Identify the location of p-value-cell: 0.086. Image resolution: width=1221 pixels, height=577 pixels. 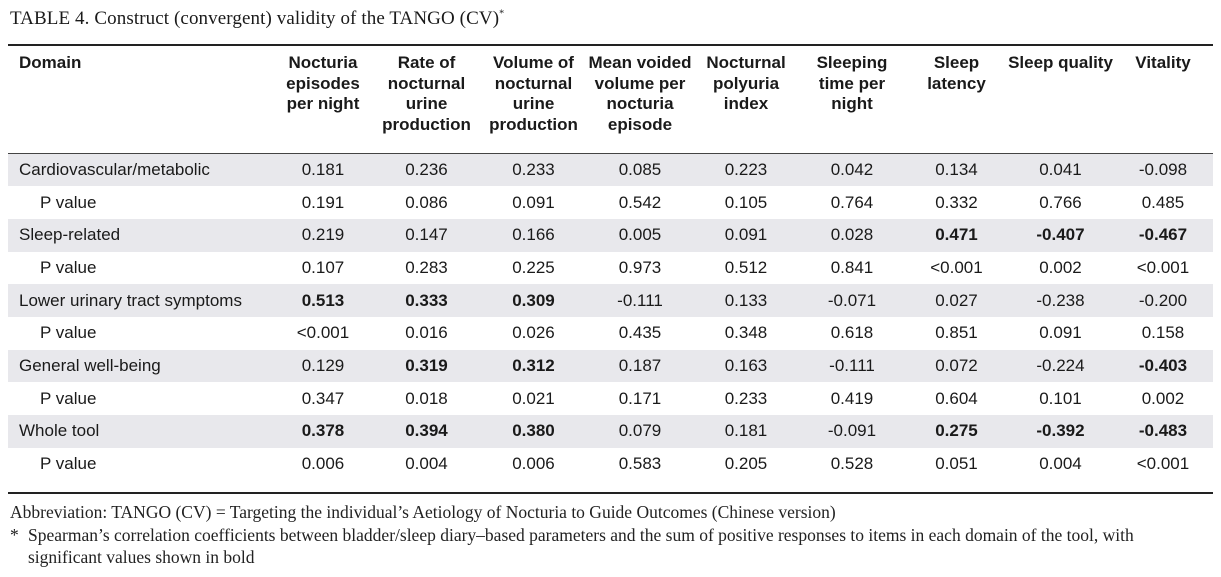
(426, 202).